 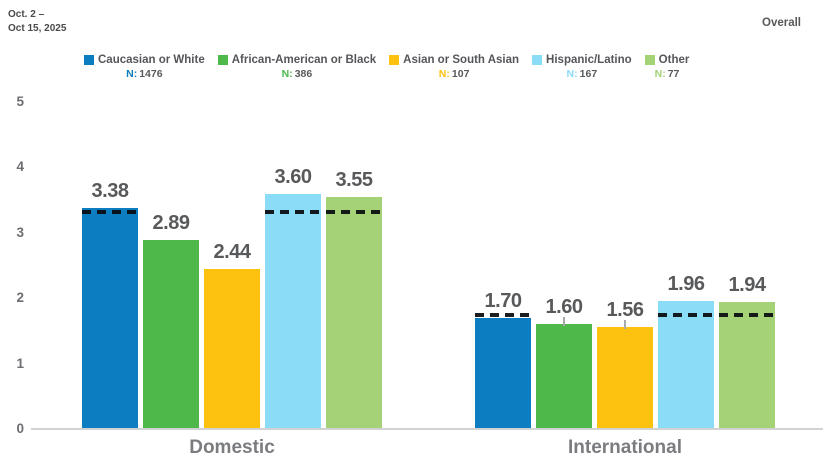 What do you see at coordinates (673, 74) in the screenshot?
I see `n-value: 77` at bounding box center [673, 74].